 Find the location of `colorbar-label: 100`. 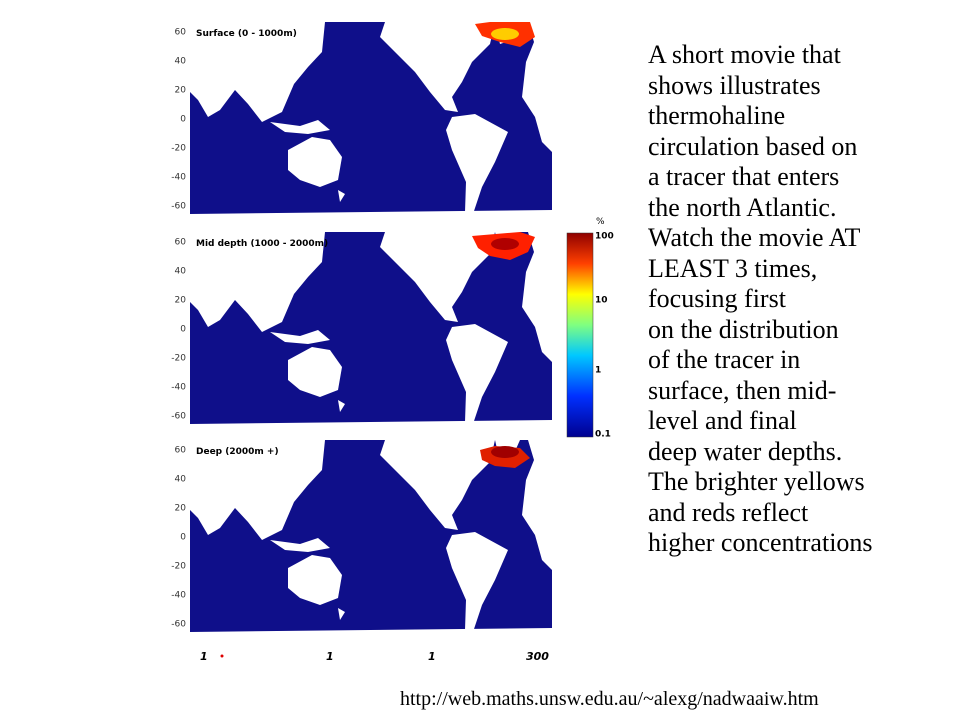

colorbar-label: 100 is located at coordinates (604, 237).